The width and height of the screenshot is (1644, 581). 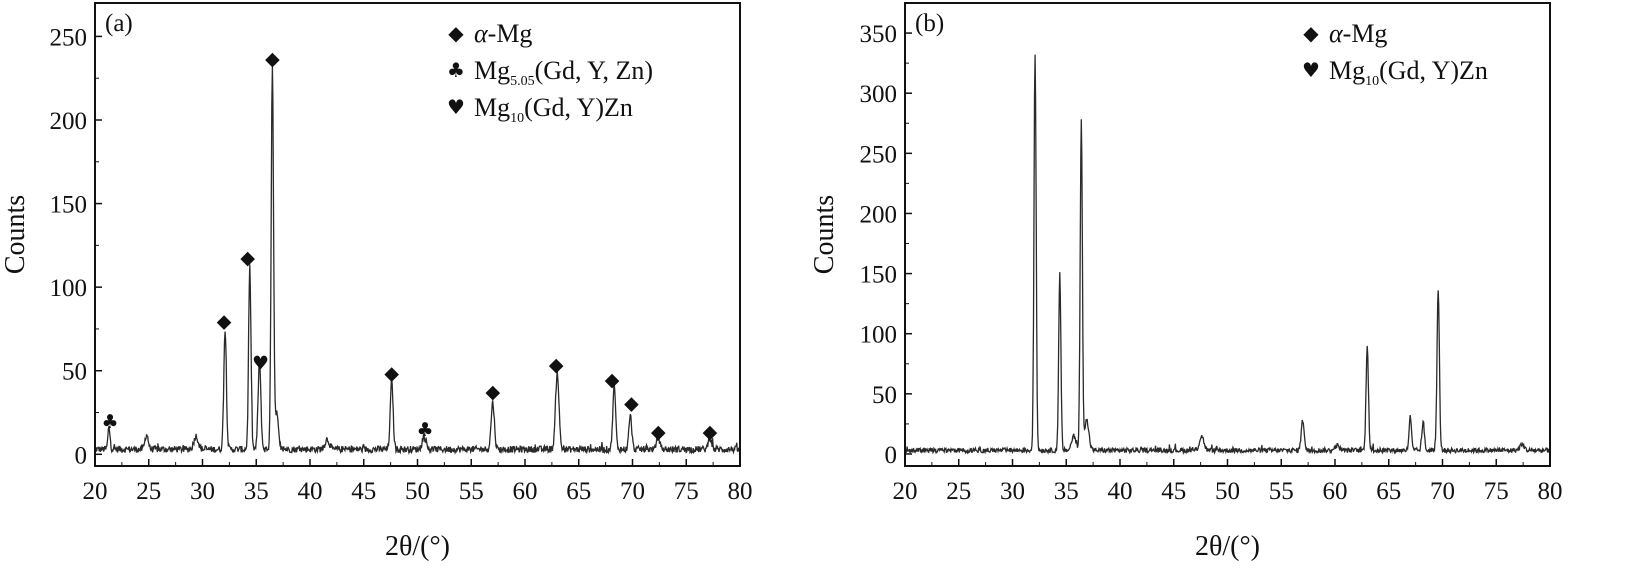 I want to click on legend: ◆ α-Mg ♣ Mg5.05(Gd, Y, Zn) ♥ Mg10(Gd, Y)Zn, so click(x=550, y=72).